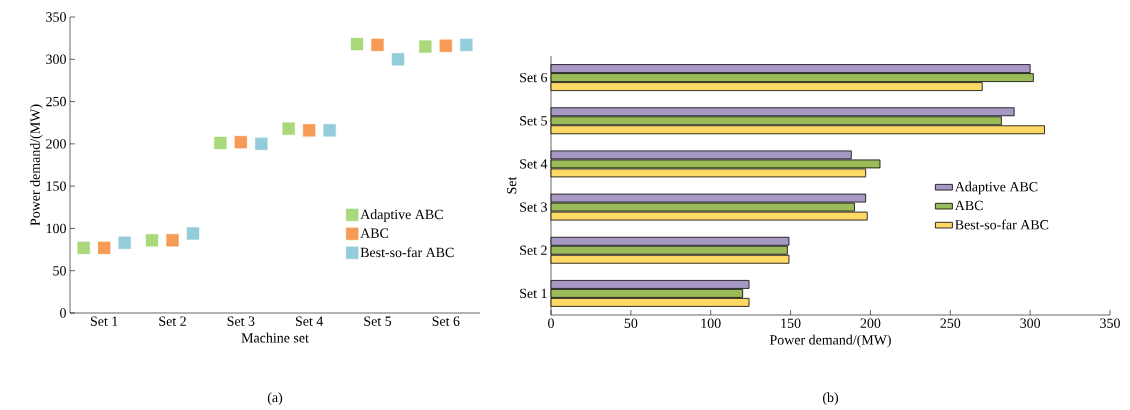 Image resolution: width=1130 pixels, height=410 pixels. What do you see at coordinates (870, 323) in the screenshot?
I see `x-tick-label: 200` at bounding box center [870, 323].